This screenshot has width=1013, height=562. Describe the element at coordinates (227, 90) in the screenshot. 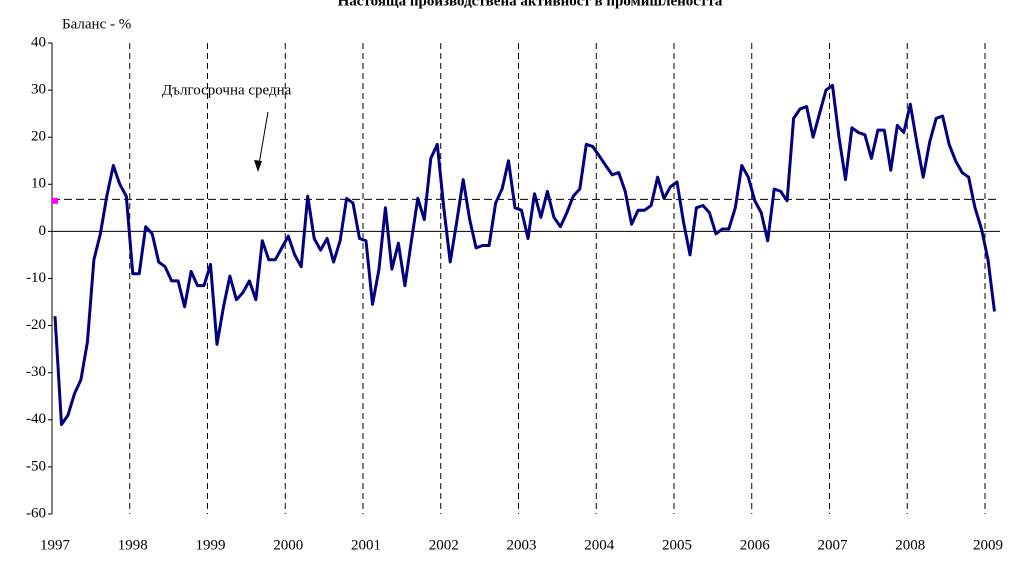

I see `average-label: Дългосрочна средна` at that location.